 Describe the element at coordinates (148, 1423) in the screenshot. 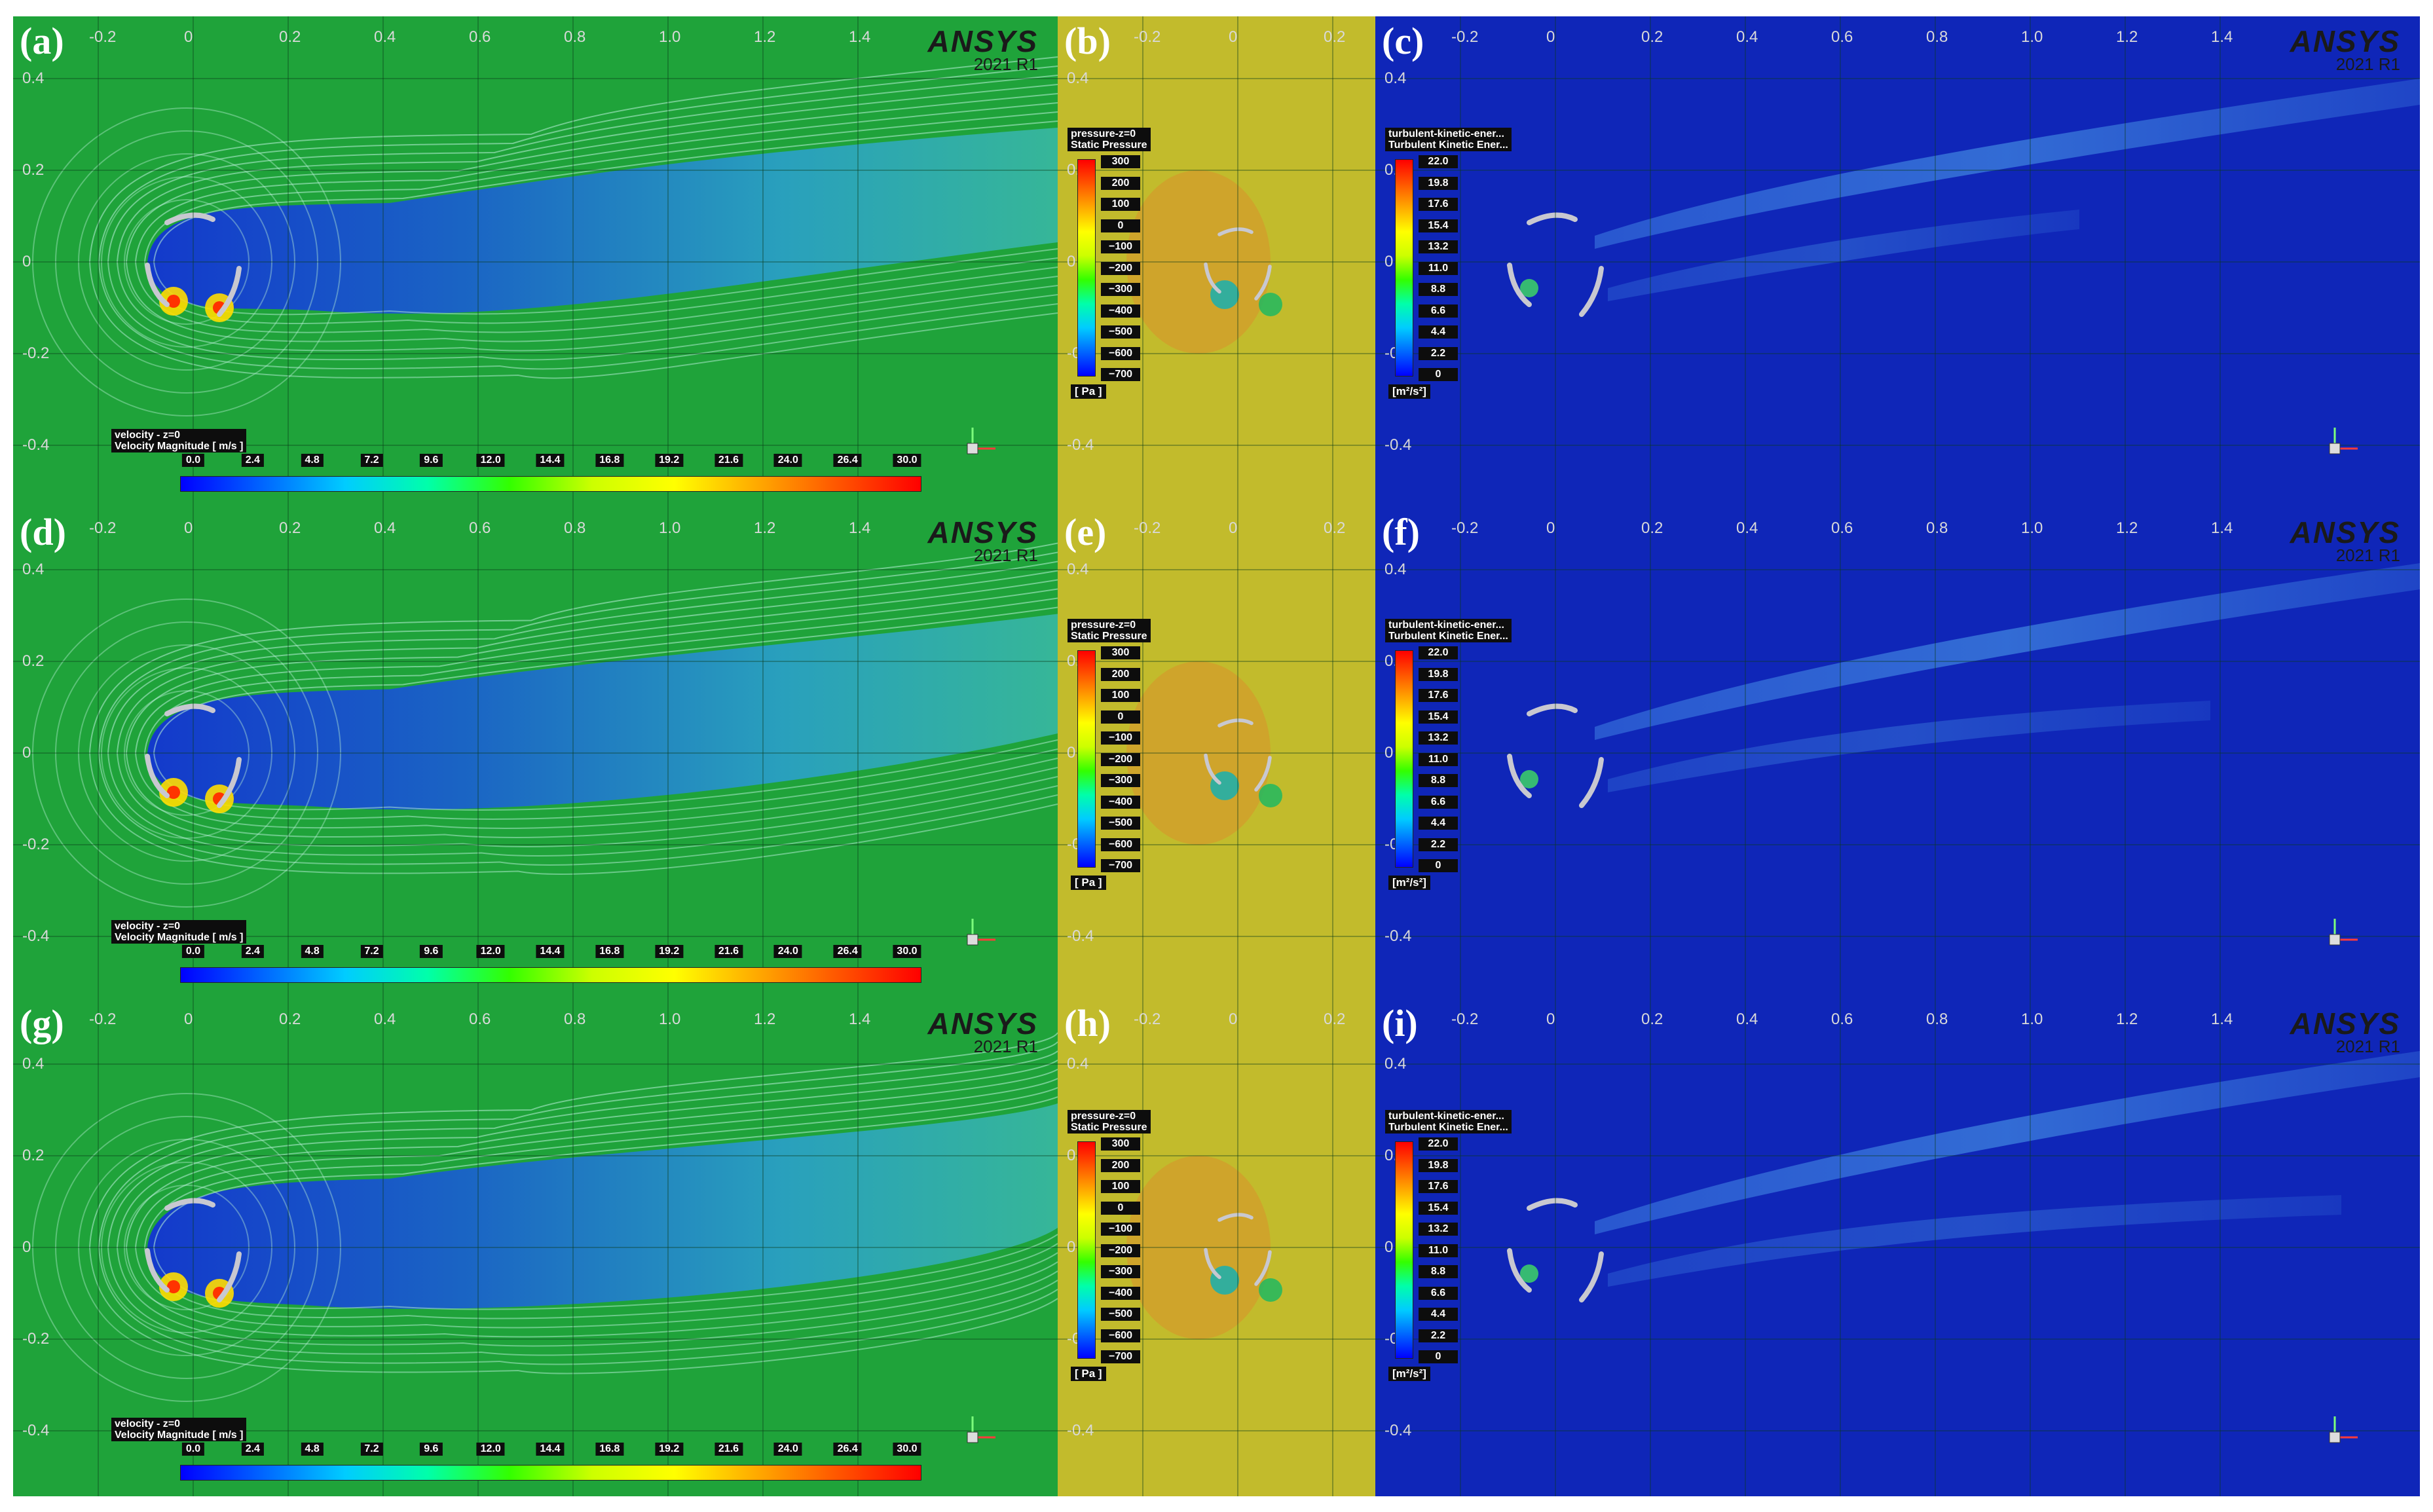

I see `legend-title-line: velocity - z=0` at that location.